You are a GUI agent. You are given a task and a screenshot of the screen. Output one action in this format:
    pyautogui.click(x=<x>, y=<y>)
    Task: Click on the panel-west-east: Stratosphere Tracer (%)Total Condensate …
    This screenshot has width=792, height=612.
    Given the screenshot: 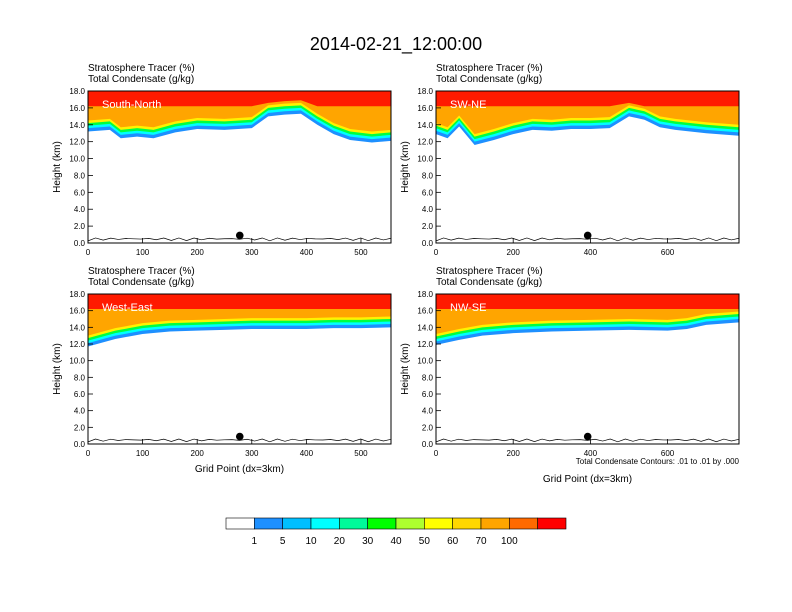 What is the action you would take?
    pyautogui.click(x=222, y=370)
    